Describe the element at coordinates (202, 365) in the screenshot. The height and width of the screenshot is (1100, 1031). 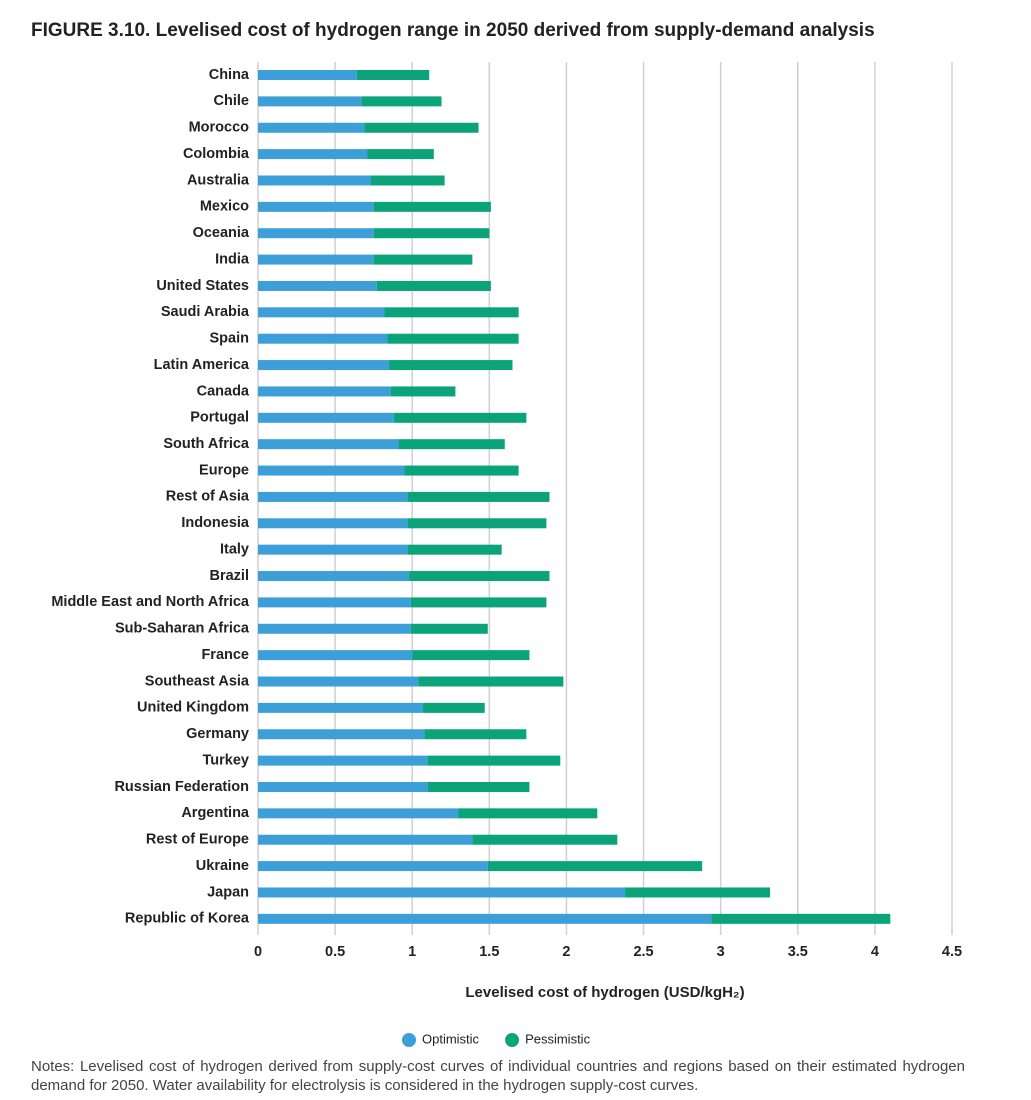
I see `y-tick-label: Latin America` at that location.